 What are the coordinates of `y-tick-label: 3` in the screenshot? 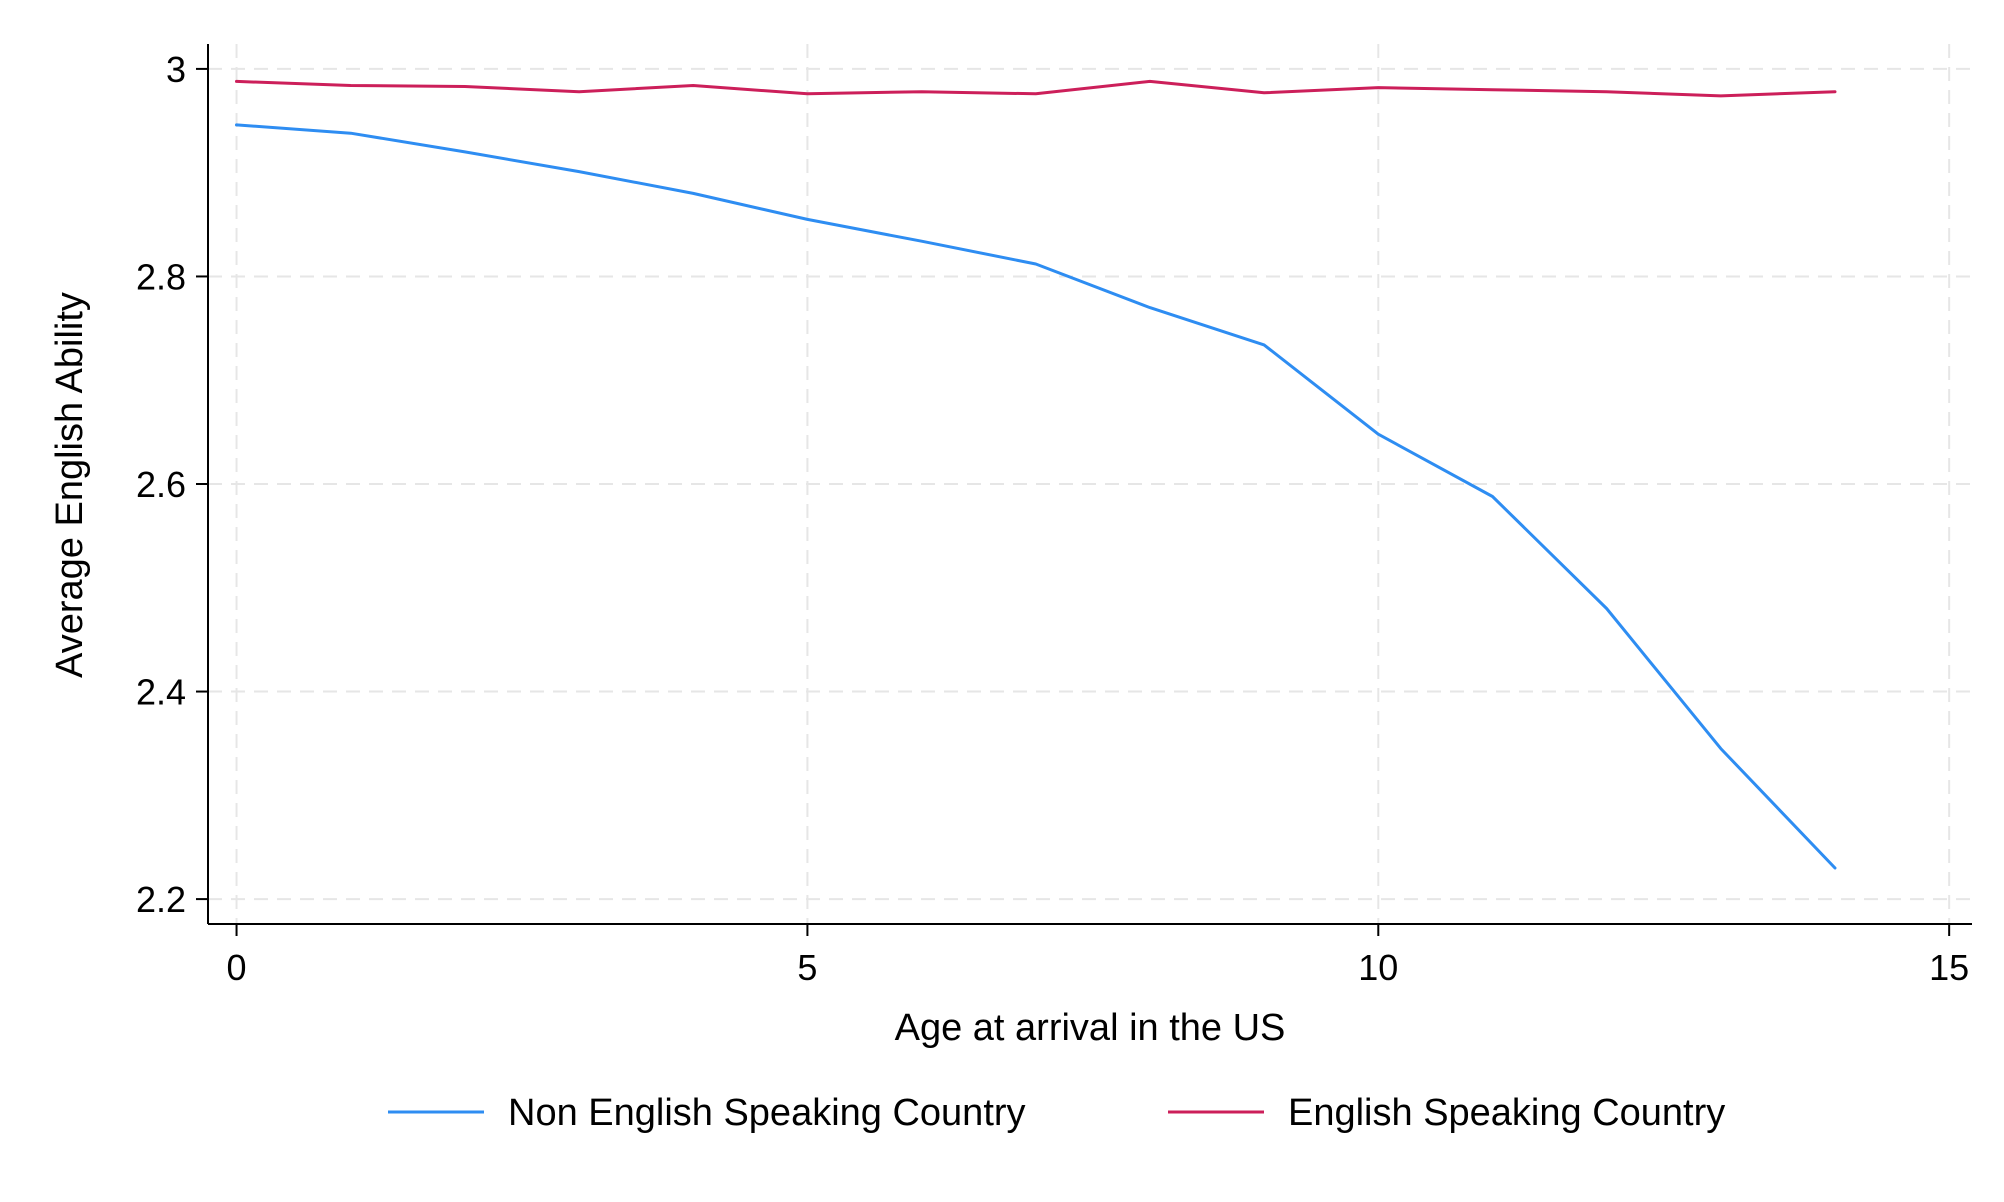 It's located at (176, 69).